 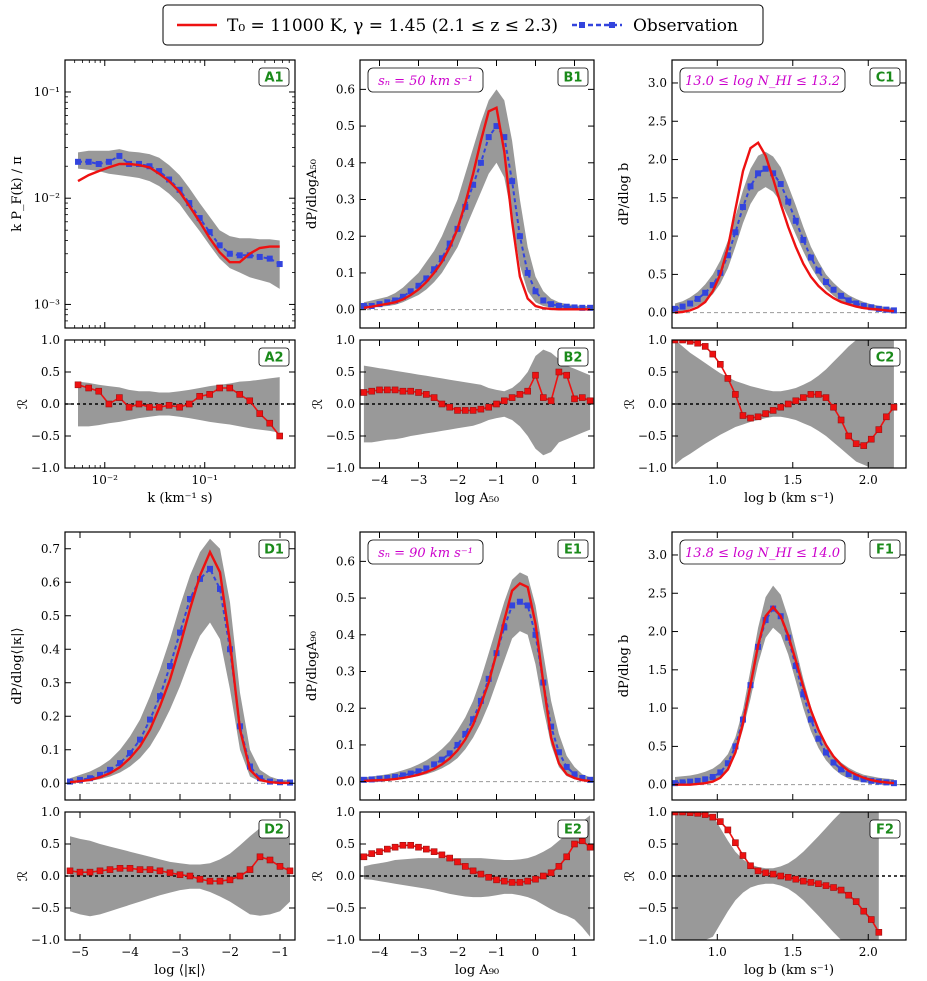 What do you see at coordinates (80, 952) in the screenshot?
I see `x-tick-label: −5` at bounding box center [80, 952].